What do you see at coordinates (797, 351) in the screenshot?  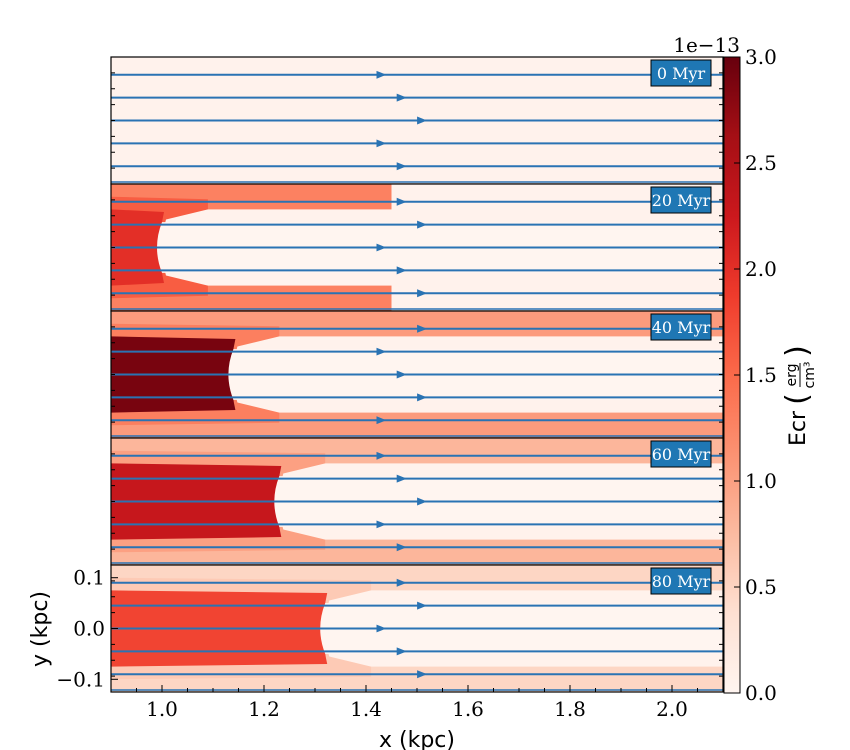 I see `colorbar-unit-paren-close: )` at bounding box center [797, 351].